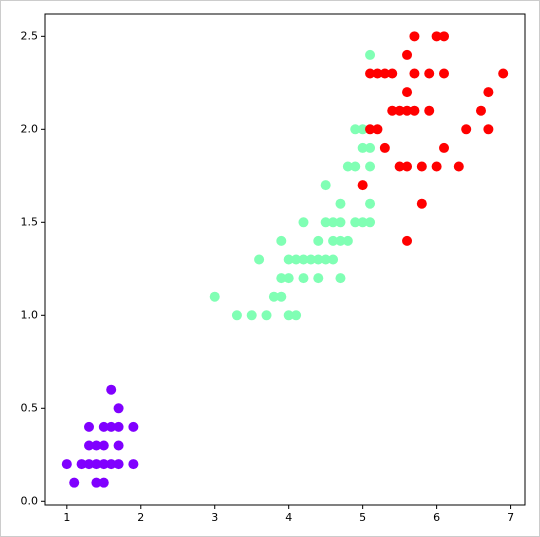 The width and height of the screenshot is (540, 537). Describe the element at coordinates (30, 35) in the screenshot. I see `y-tick-label: 2.5` at that location.